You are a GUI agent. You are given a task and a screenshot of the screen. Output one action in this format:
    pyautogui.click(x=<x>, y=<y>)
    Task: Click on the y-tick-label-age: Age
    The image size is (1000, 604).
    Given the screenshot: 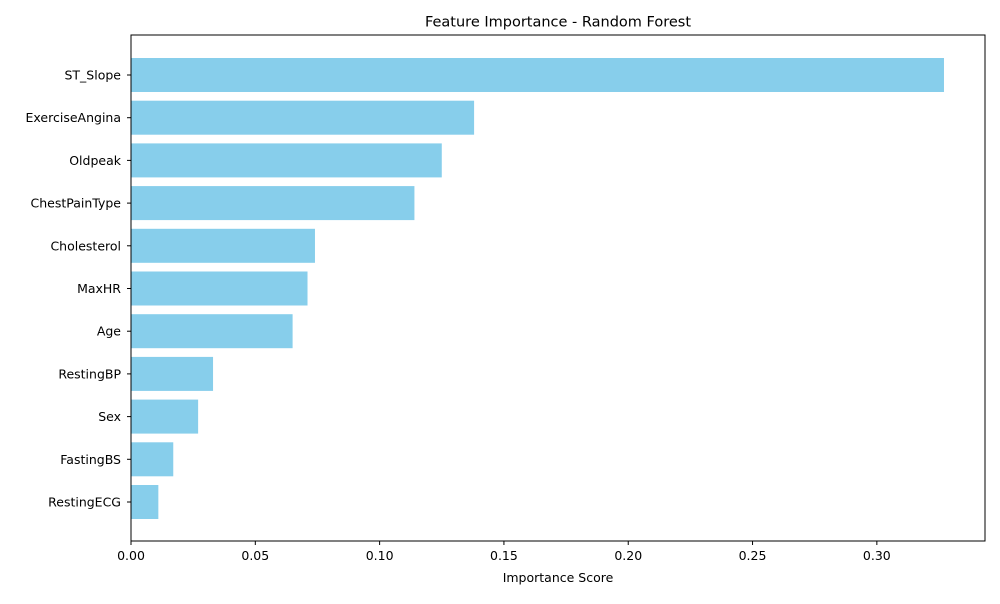 What is the action you would take?
    pyautogui.click(x=109, y=331)
    